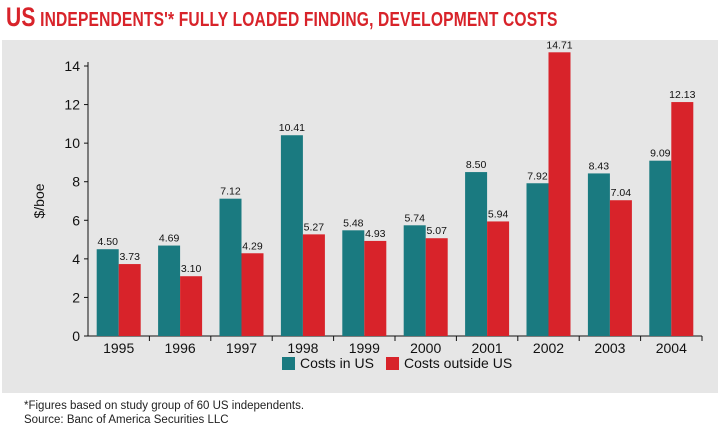 The width and height of the screenshot is (720, 434). I want to click on data-label: 5.94, so click(498, 214).